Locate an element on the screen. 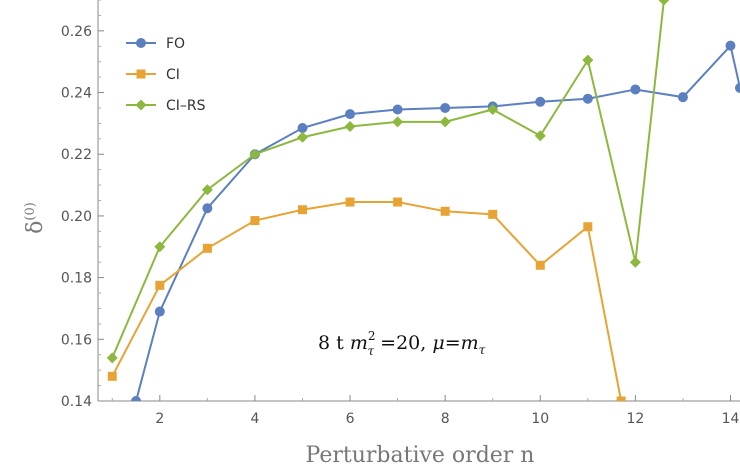  y-tick-label: 0.20 is located at coordinates (76, 217).